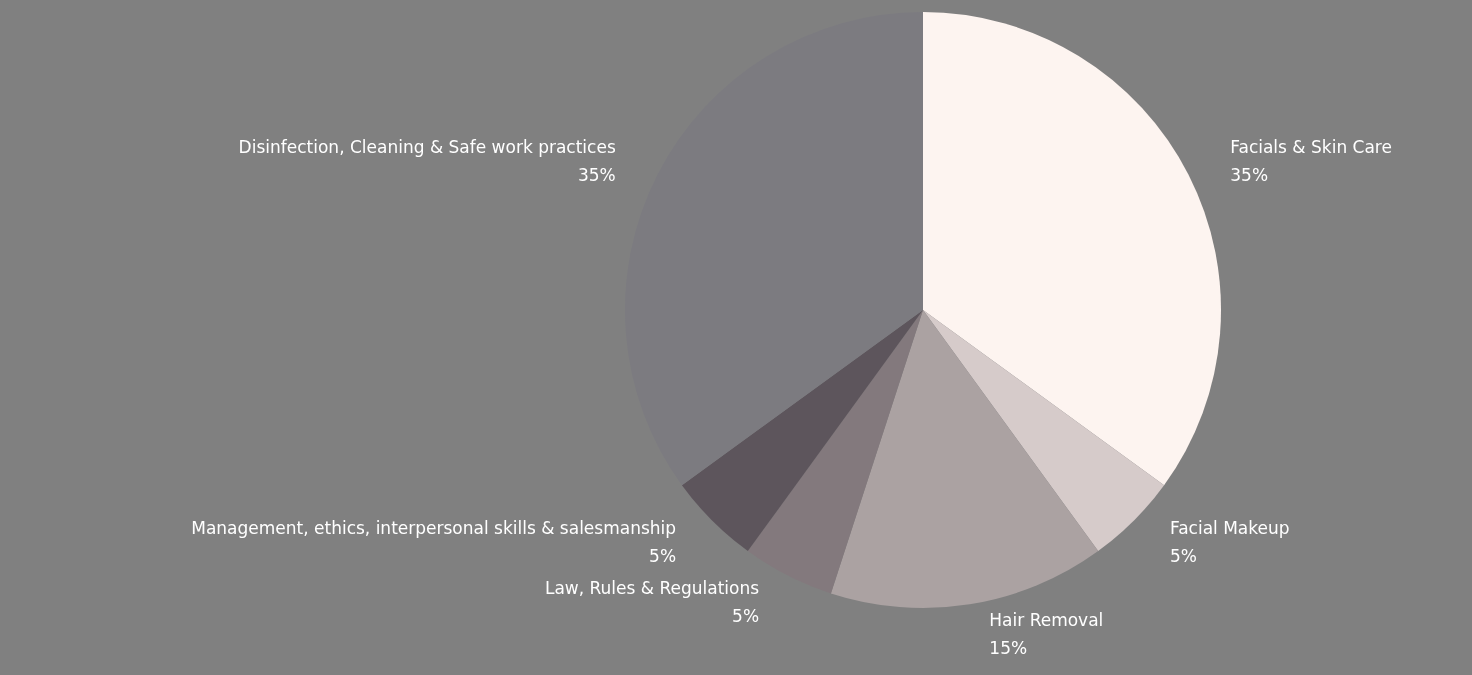  I want to click on slice-label: Hair Removal, so click(1046, 619).